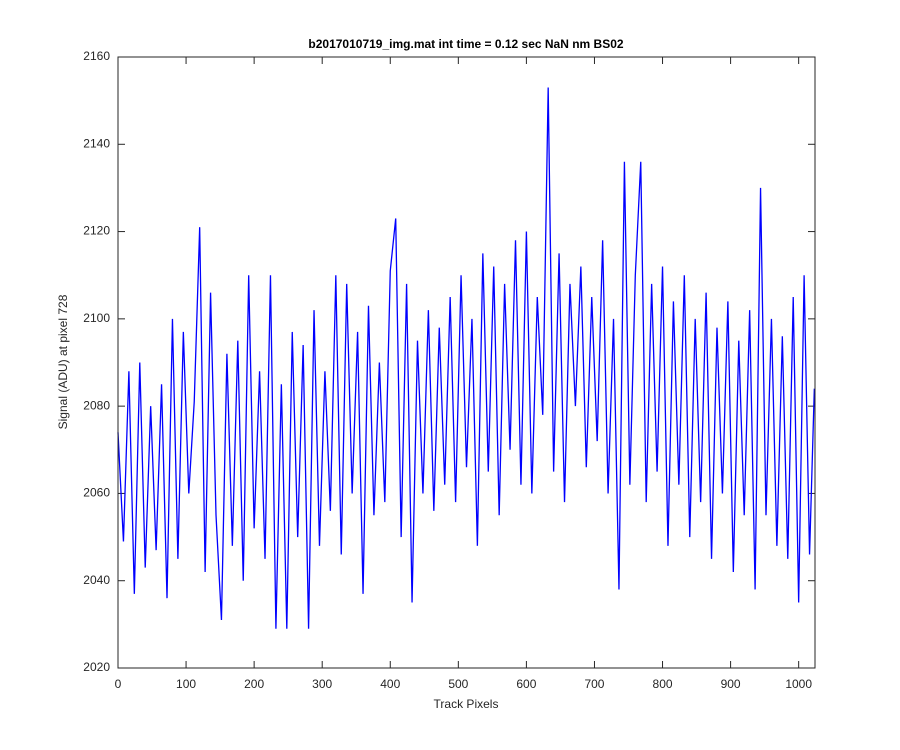 The height and width of the screenshot is (750, 900). I want to click on y-tick-label: 2040, so click(96, 580).